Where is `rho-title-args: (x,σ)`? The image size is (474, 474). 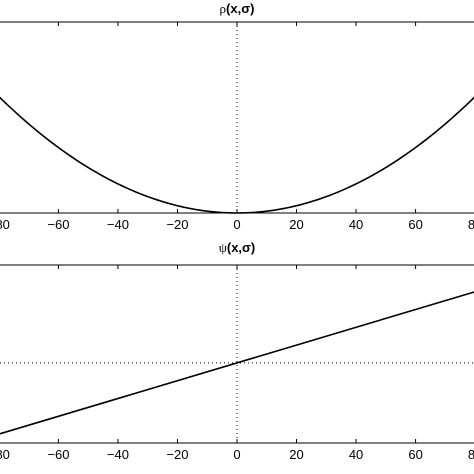 rho-title-args: (x,σ) is located at coordinates (240, 8).